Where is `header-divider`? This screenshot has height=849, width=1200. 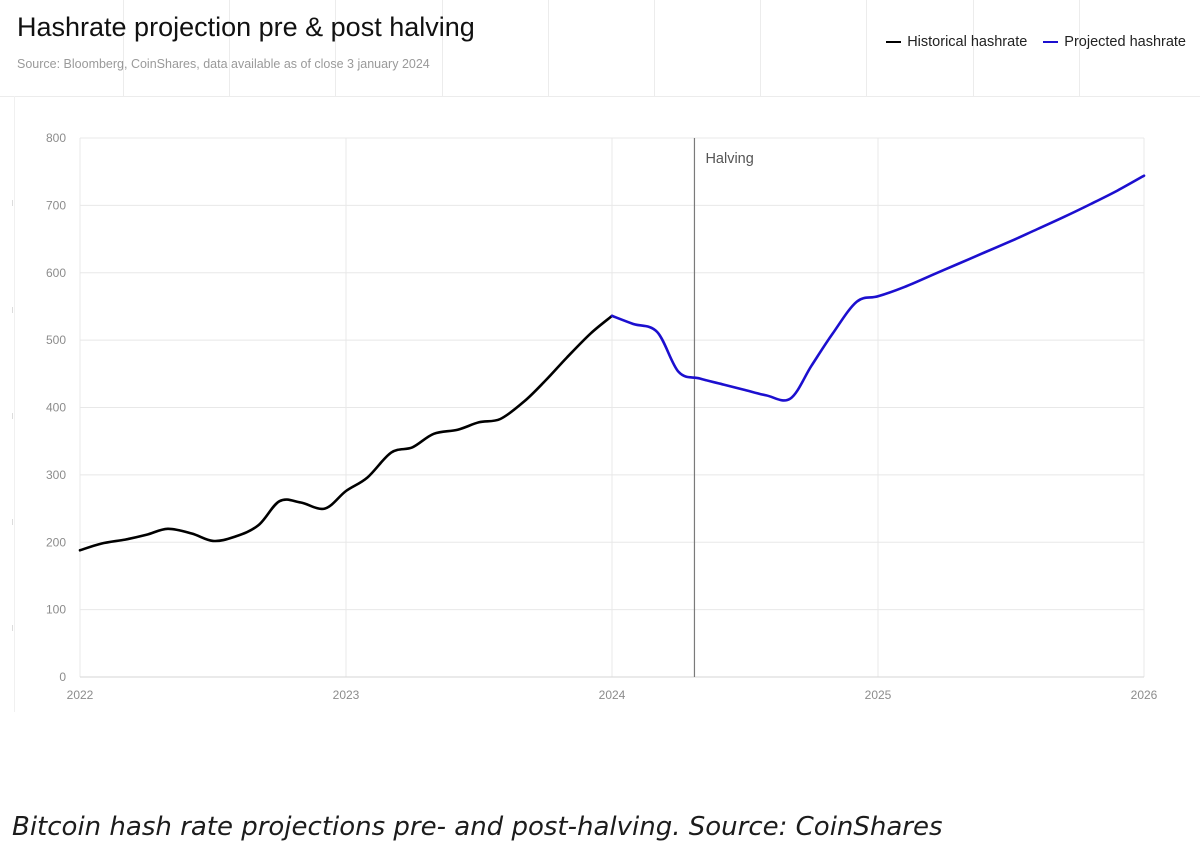 header-divider is located at coordinates (600, 96).